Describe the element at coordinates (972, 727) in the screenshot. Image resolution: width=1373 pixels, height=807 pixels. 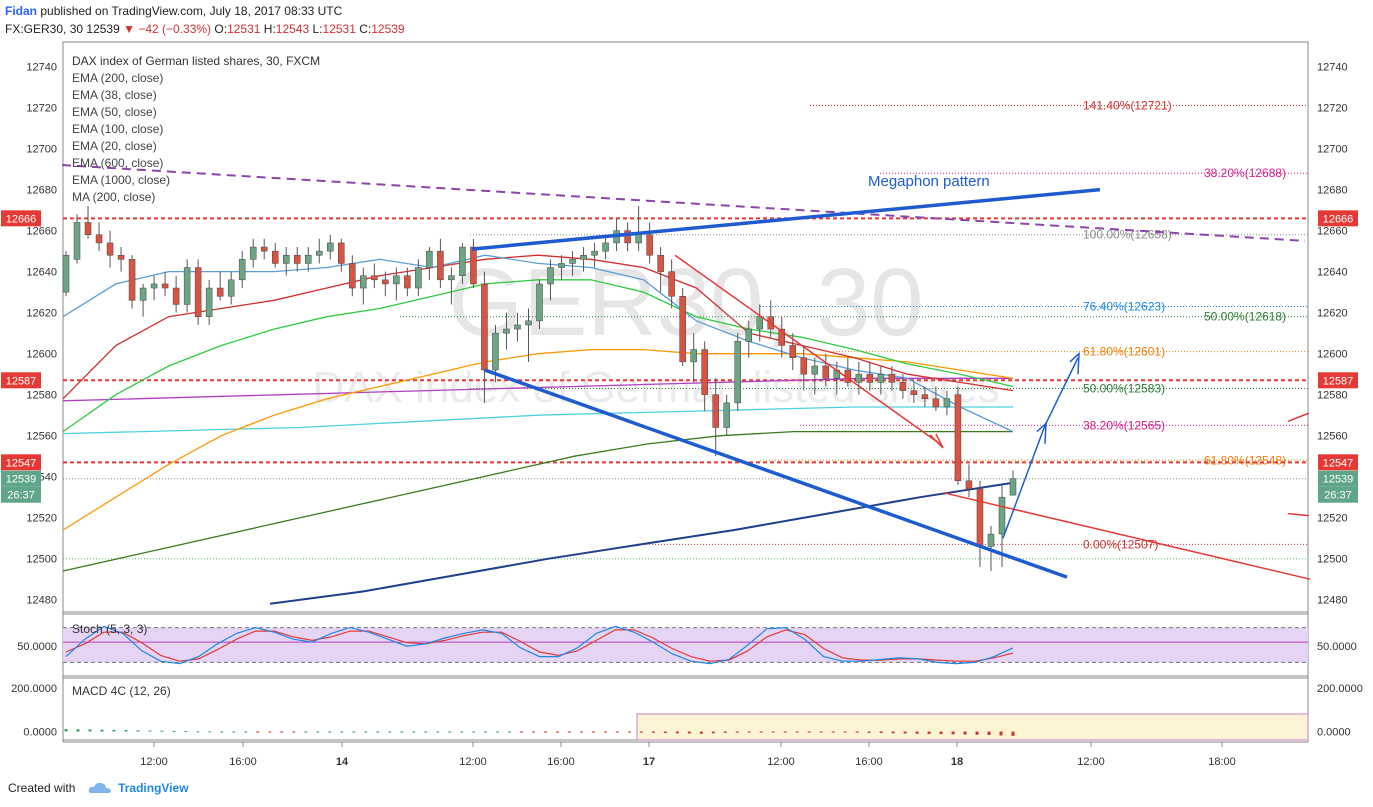
I see `macd-highlight-box` at that location.